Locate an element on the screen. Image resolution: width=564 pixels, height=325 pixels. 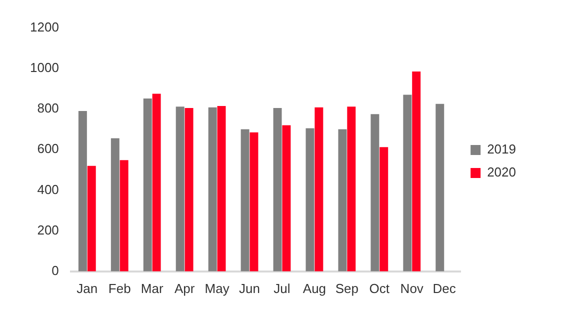
x-tick-label: Sep is located at coordinates (346, 288).